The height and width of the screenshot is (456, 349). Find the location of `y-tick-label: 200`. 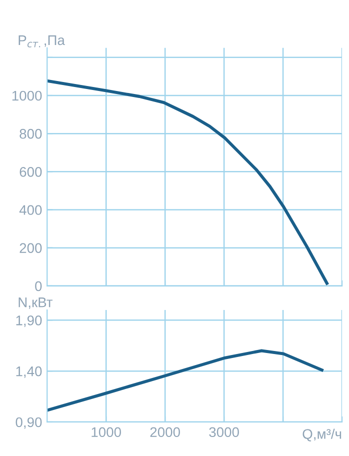

y-tick-label: 200 is located at coordinates (31, 248).